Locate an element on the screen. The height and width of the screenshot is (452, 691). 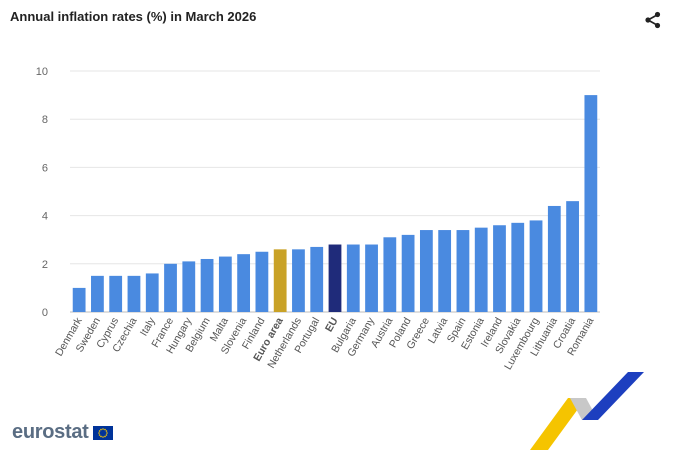
bar-slovakia is located at coordinates (518, 267).